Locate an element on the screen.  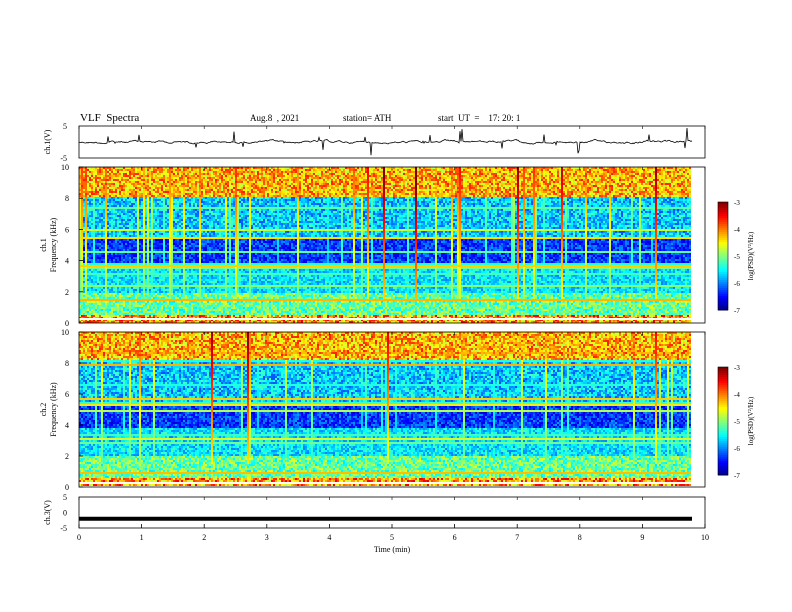
ch1-spectrogram-colorbar-tick-label: -4 is located at coordinates (737, 230).